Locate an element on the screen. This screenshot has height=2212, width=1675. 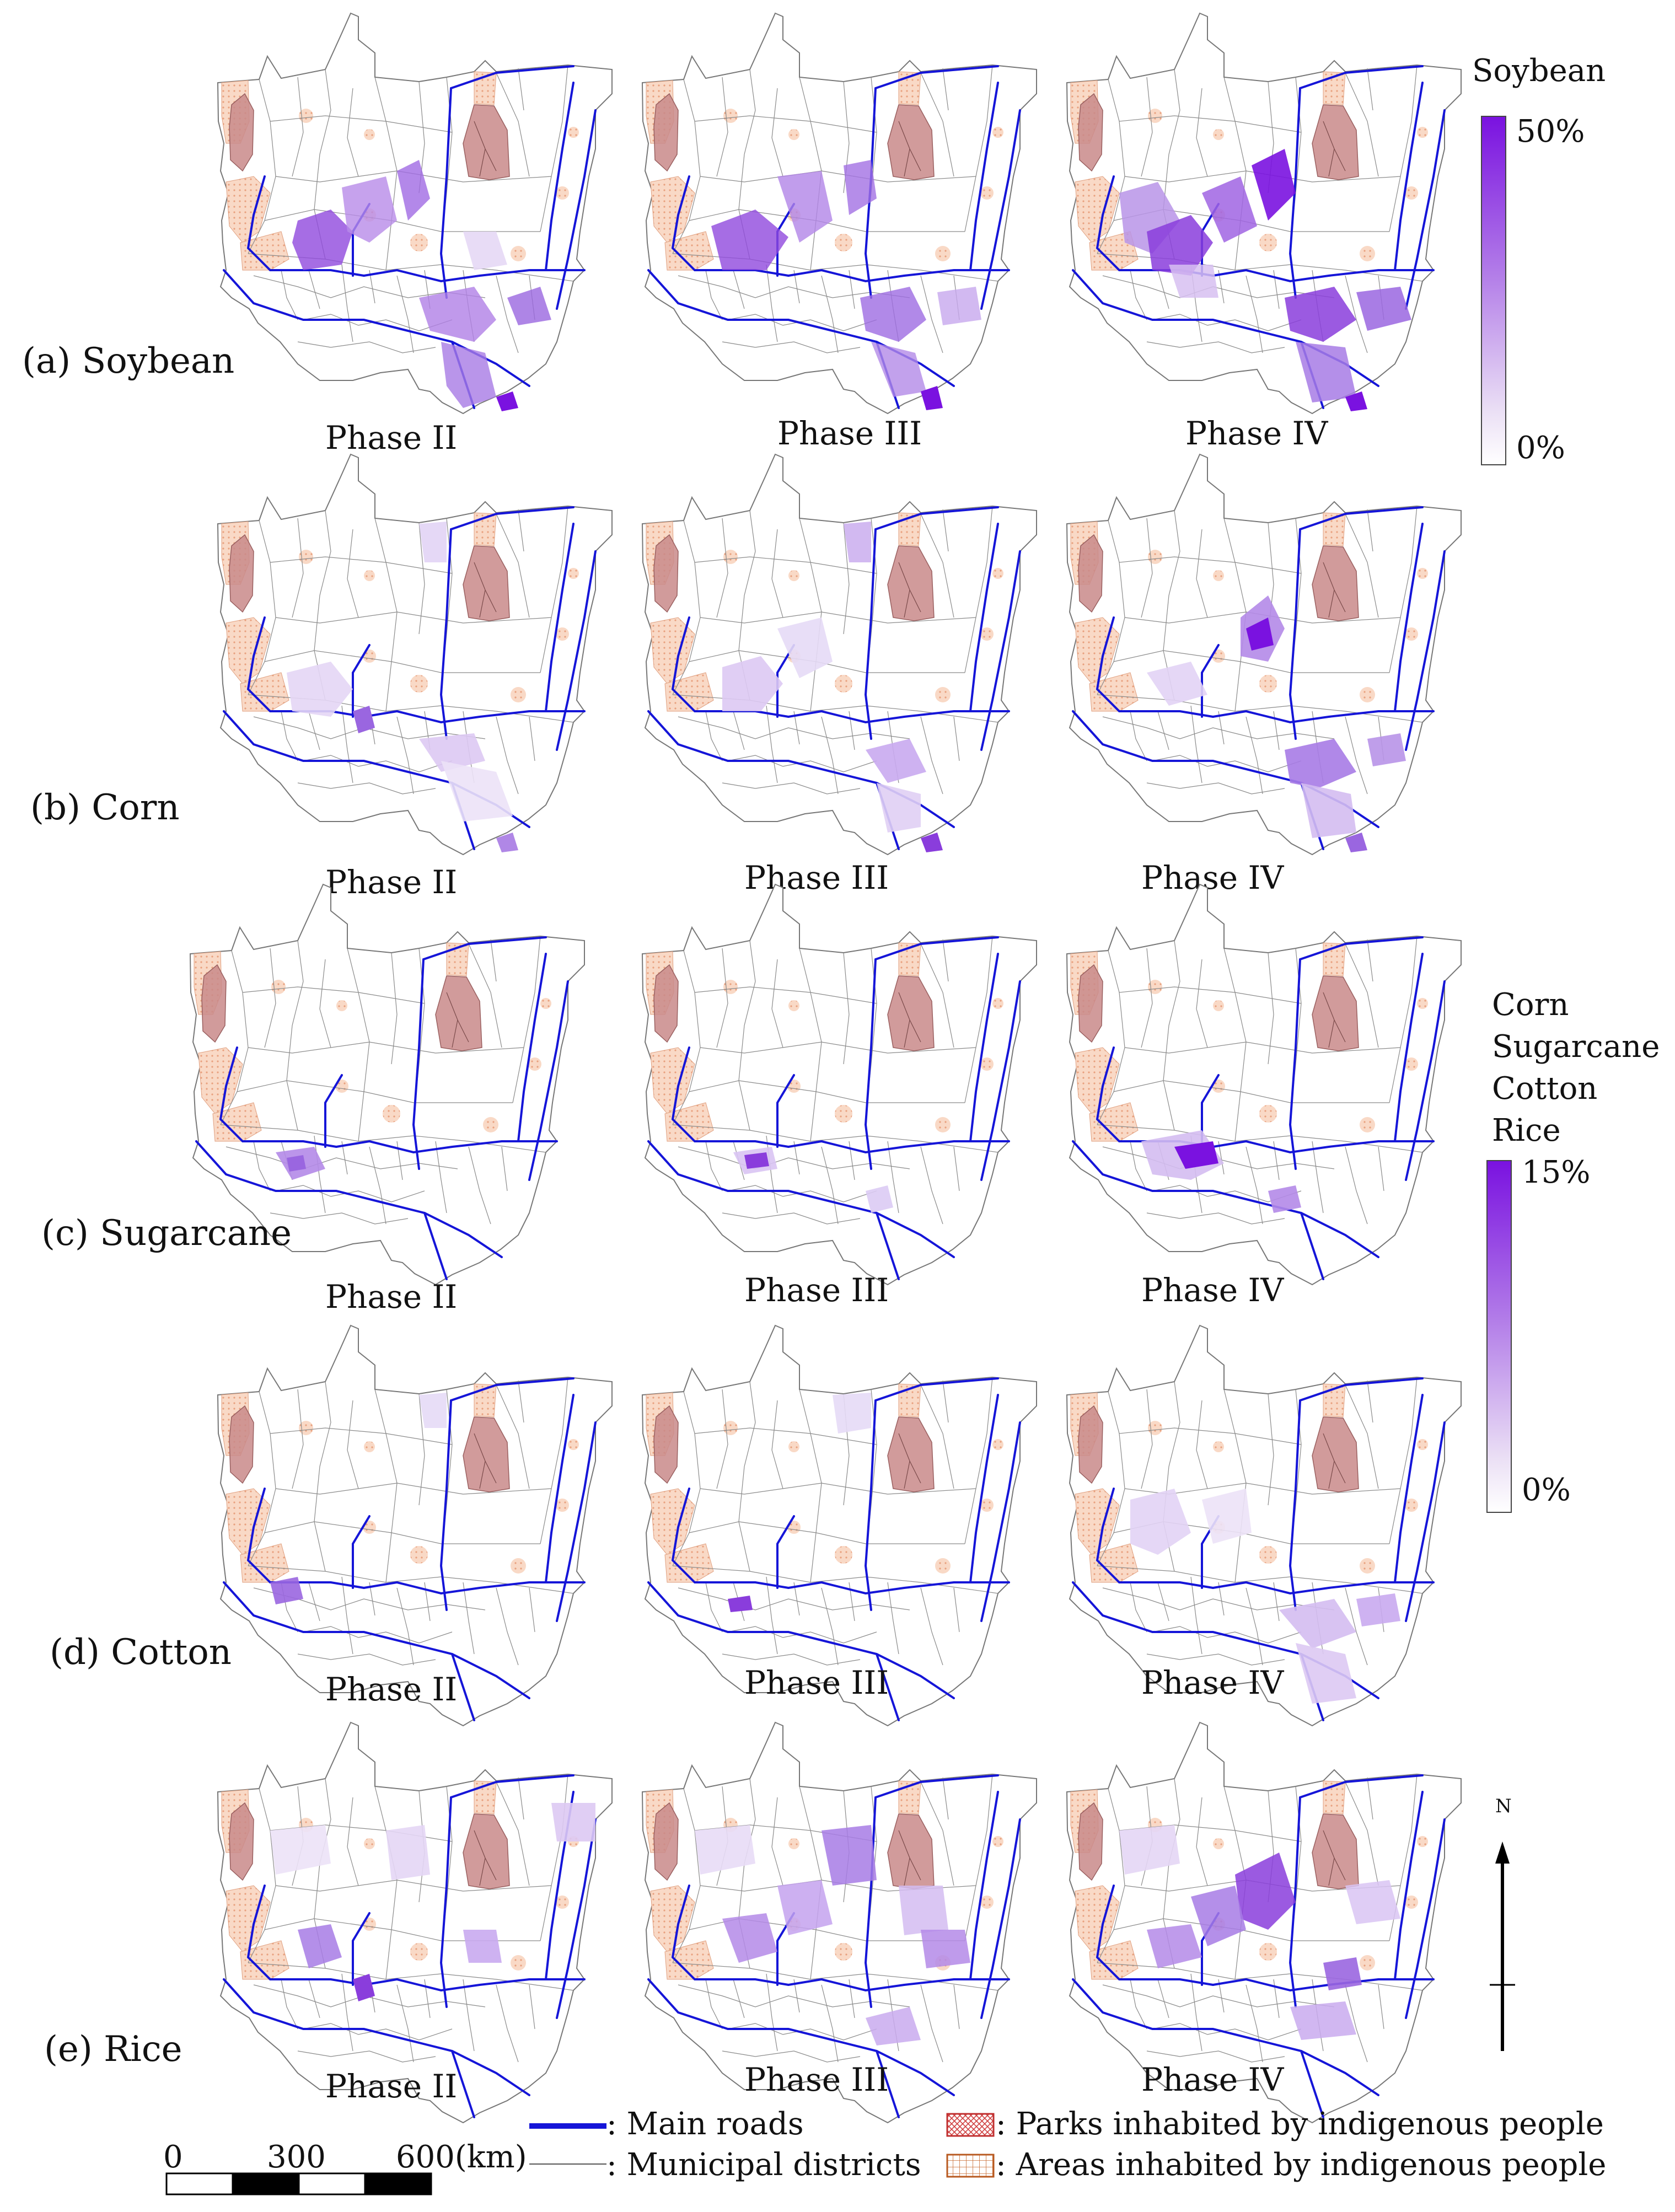
row-label-soybean: (a) Soybean is located at coordinates (128, 362).